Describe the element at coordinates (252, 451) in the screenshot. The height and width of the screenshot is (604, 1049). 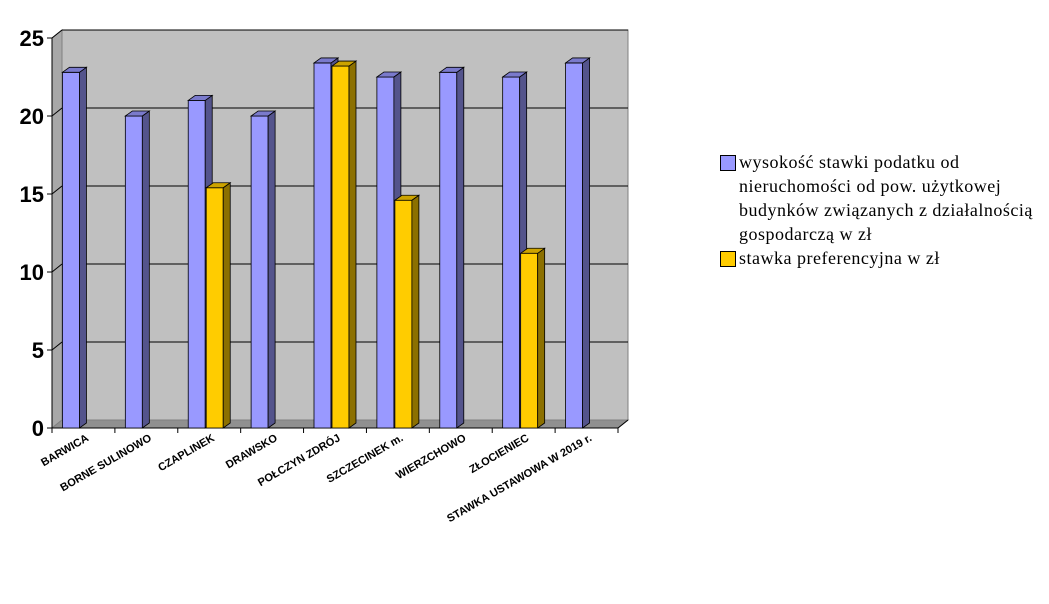
I see `x-category-label: DRAWSKO` at that location.